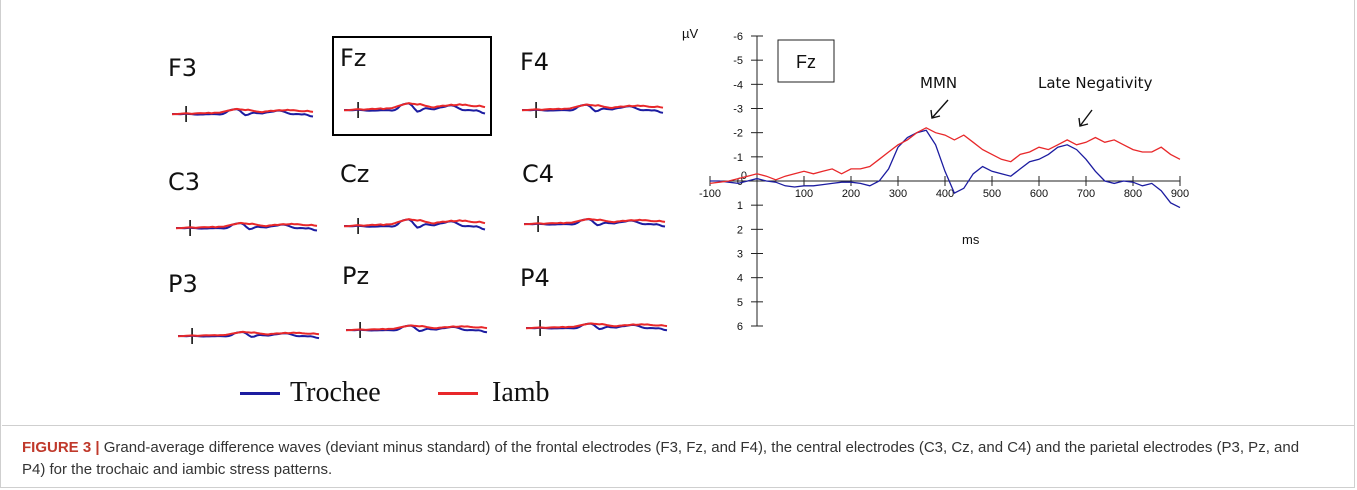  Describe the element at coordinates (740, 206) in the screenshot. I see `y-tick-label: 1` at that location.